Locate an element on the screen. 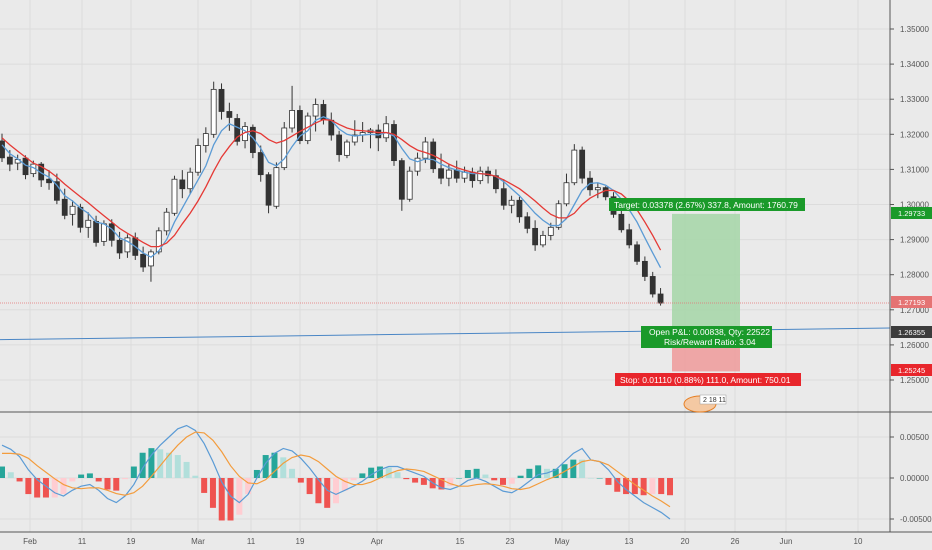 Image resolution: width=932 pixels, height=550 pixels. indicator-tick-label: 0.00500 is located at coordinates (914, 437).